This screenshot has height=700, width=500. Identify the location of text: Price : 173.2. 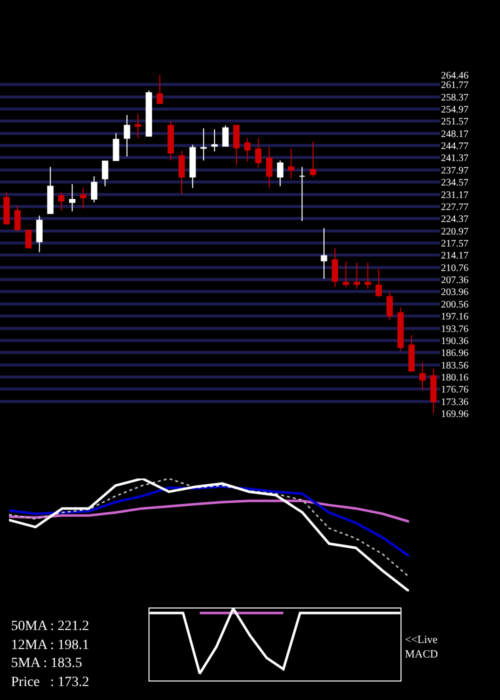
(50, 682).